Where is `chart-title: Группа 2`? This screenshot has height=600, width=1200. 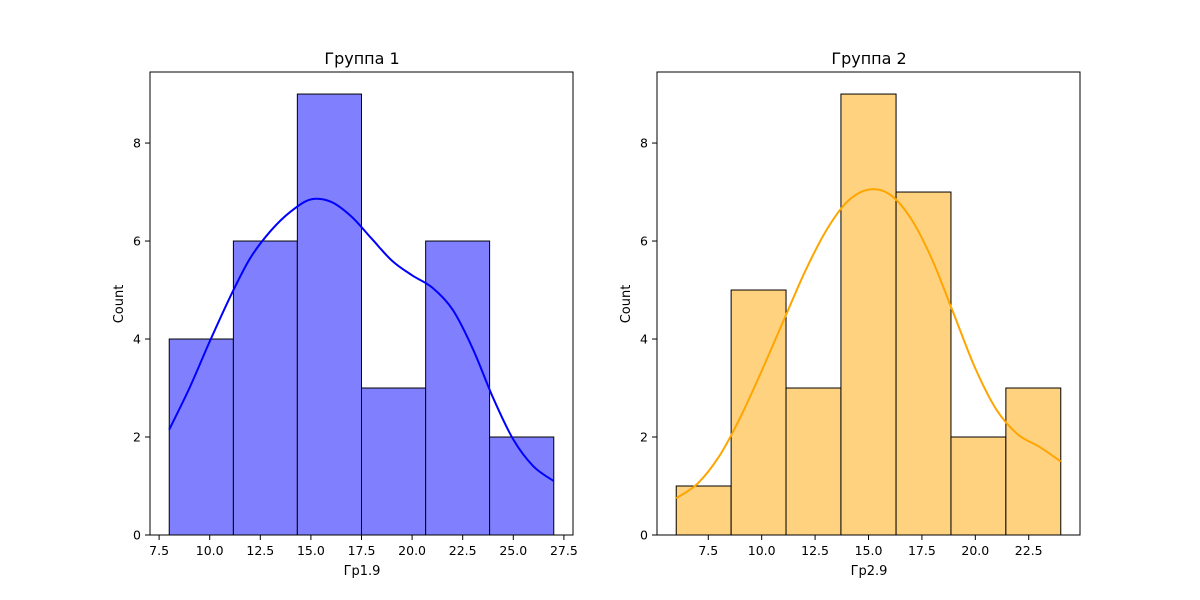 chart-title: Группа 2 is located at coordinates (868, 58).